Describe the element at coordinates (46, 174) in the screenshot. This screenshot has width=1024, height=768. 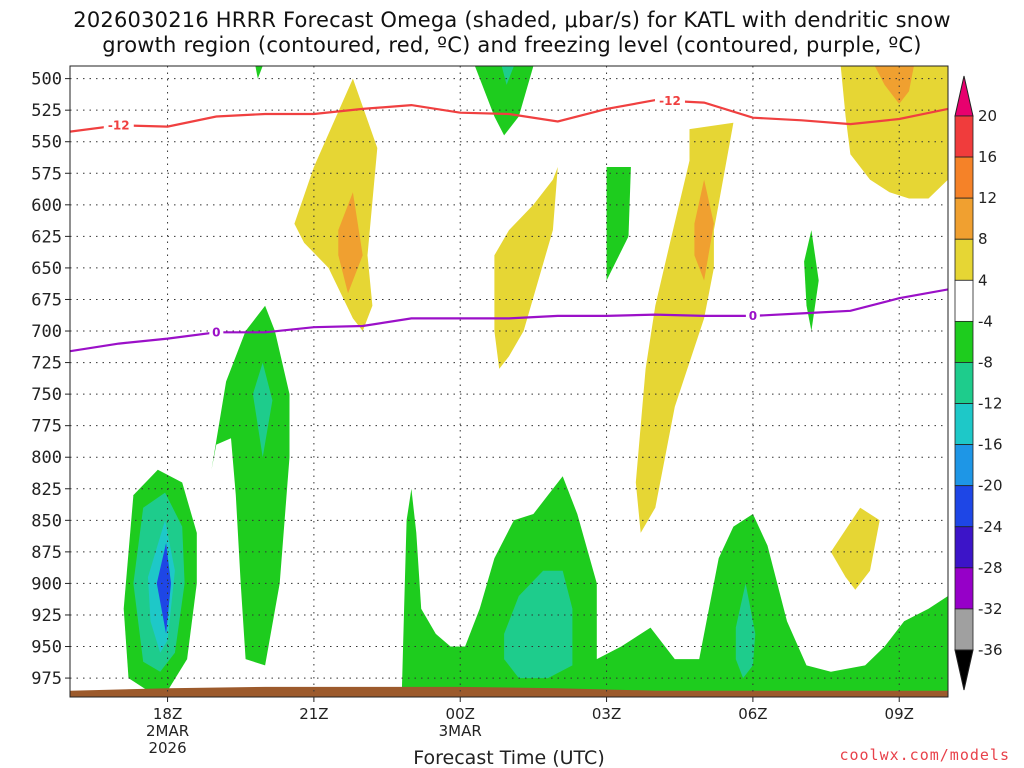
I see `y-tick-label: 575` at that location.